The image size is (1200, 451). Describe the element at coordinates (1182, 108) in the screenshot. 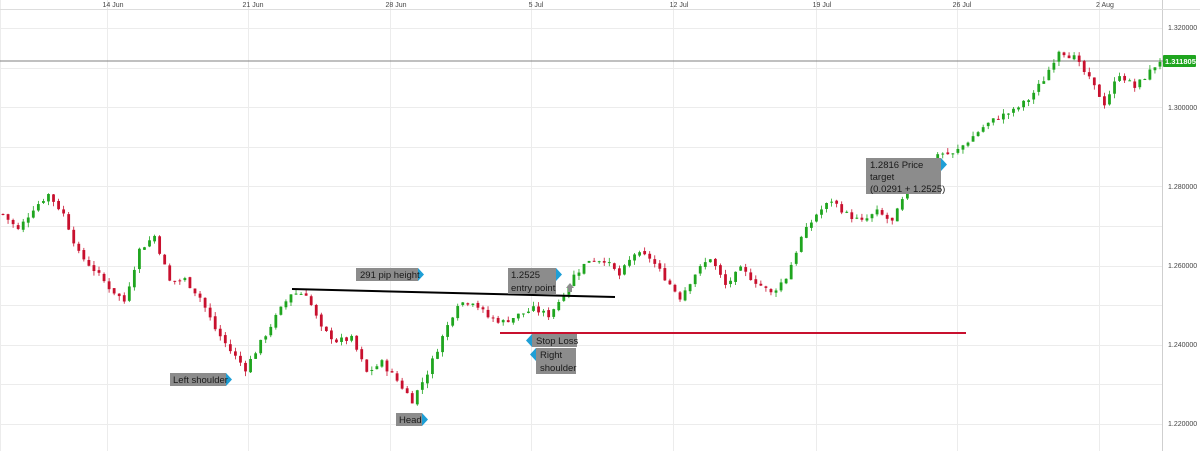

I see `y-tick-label: 1.300000` at that location.